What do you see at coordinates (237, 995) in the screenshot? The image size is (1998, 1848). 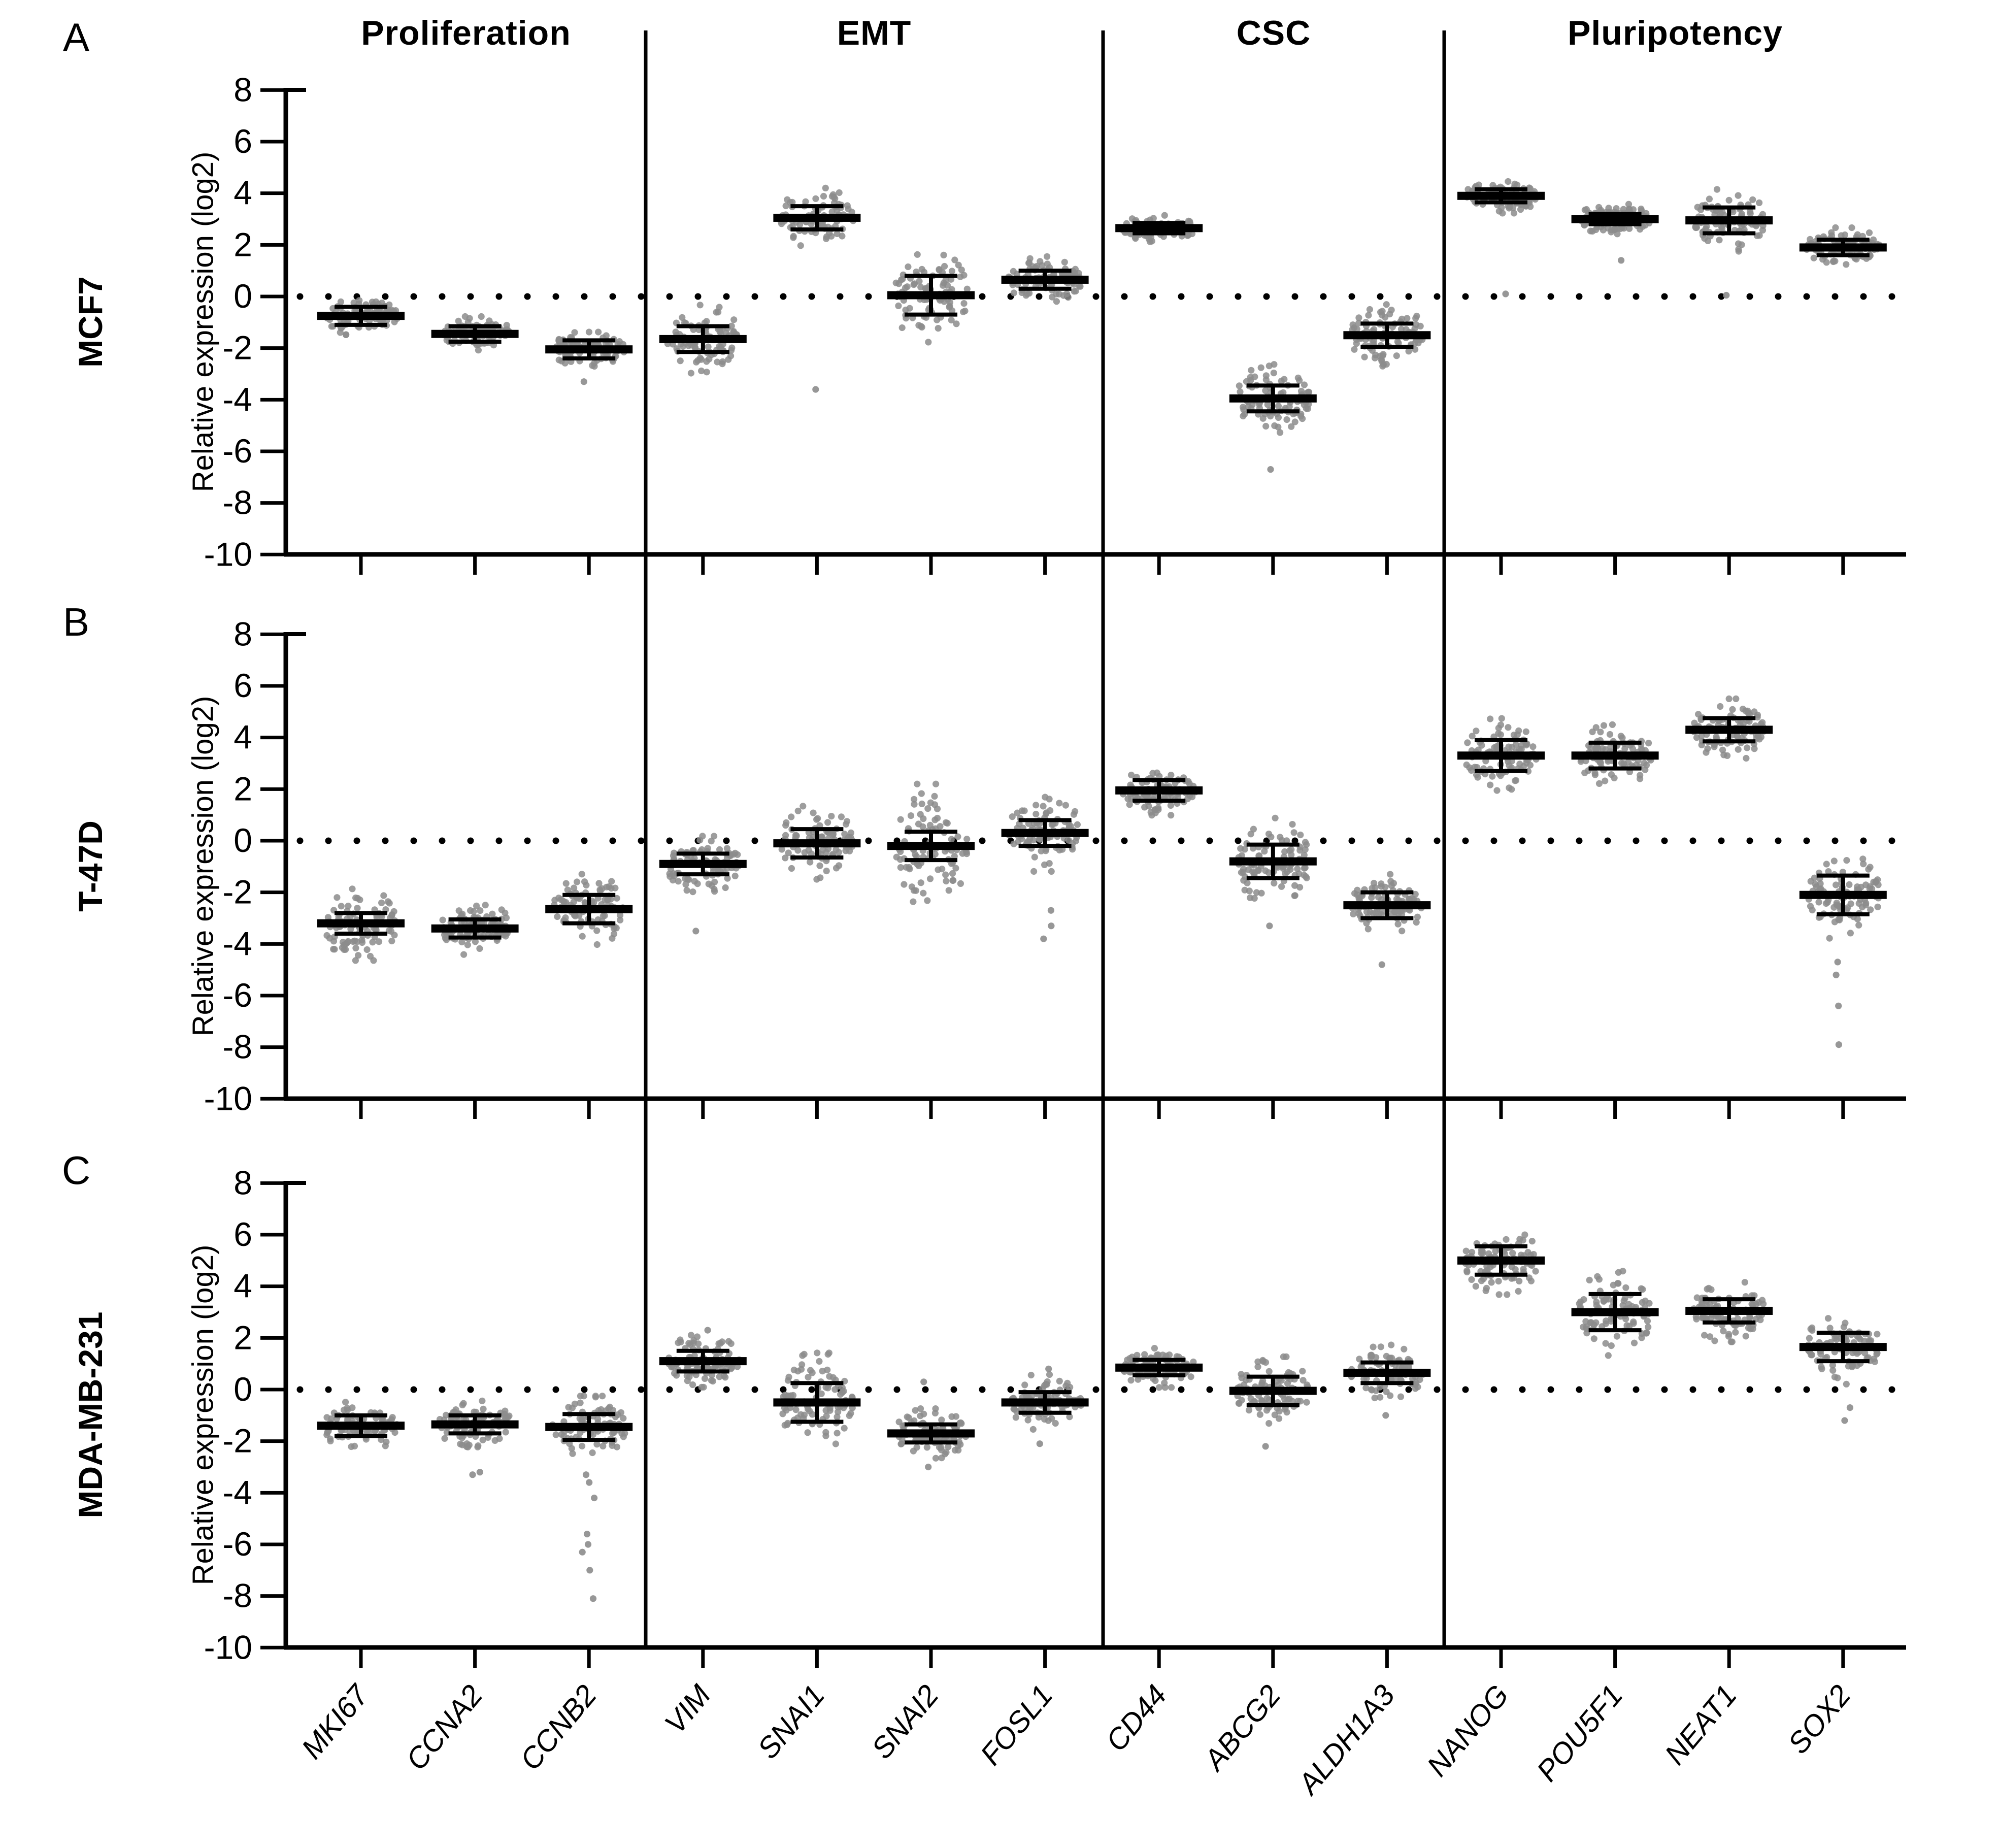 I see `y-tick-label: -6` at bounding box center [237, 995].